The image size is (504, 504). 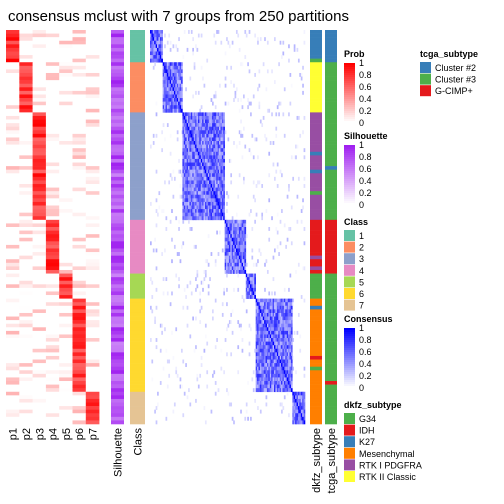 I want to click on dkfz-subtype-bar, so click(x=316, y=227).